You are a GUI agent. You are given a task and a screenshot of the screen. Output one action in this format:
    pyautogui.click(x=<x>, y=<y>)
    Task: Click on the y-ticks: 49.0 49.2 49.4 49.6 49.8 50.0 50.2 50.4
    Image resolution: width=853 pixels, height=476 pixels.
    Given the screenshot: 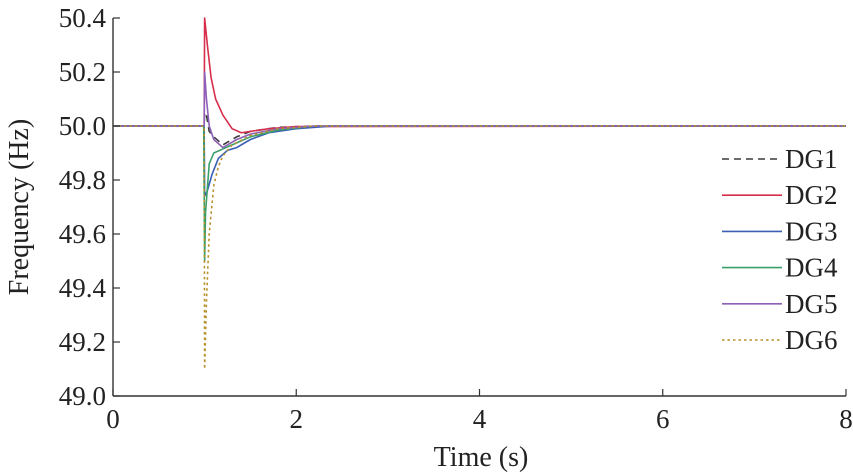 What is the action you would take?
    pyautogui.click(x=89, y=207)
    